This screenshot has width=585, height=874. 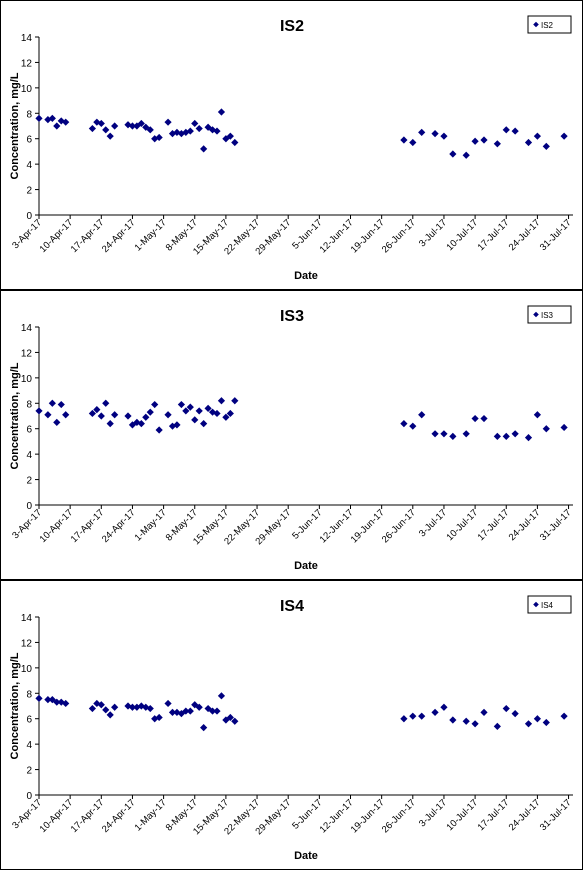 What do you see at coordinates (549, 604) in the screenshot?
I see `legend: IS4` at bounding box center [549, 604].